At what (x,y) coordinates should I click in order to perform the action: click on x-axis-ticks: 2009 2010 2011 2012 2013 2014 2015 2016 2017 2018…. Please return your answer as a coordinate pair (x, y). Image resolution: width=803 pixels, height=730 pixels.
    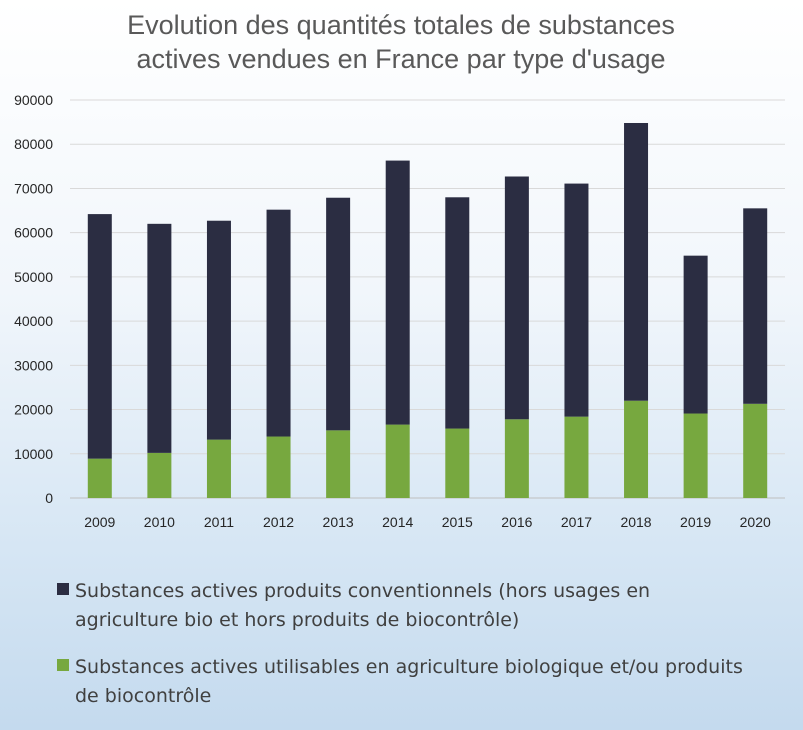
    Looking at the image, I should click on (427, 522).